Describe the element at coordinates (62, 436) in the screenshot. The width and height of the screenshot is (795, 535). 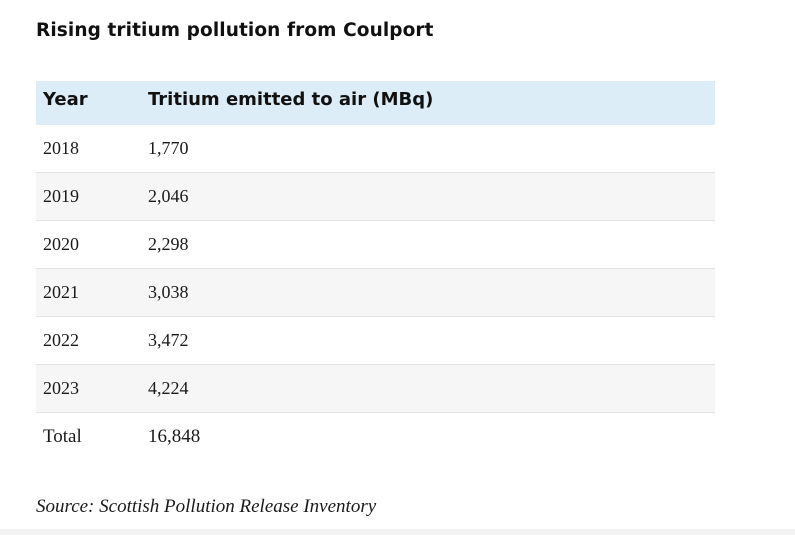
I see `total-label-cell: Total` at that location.